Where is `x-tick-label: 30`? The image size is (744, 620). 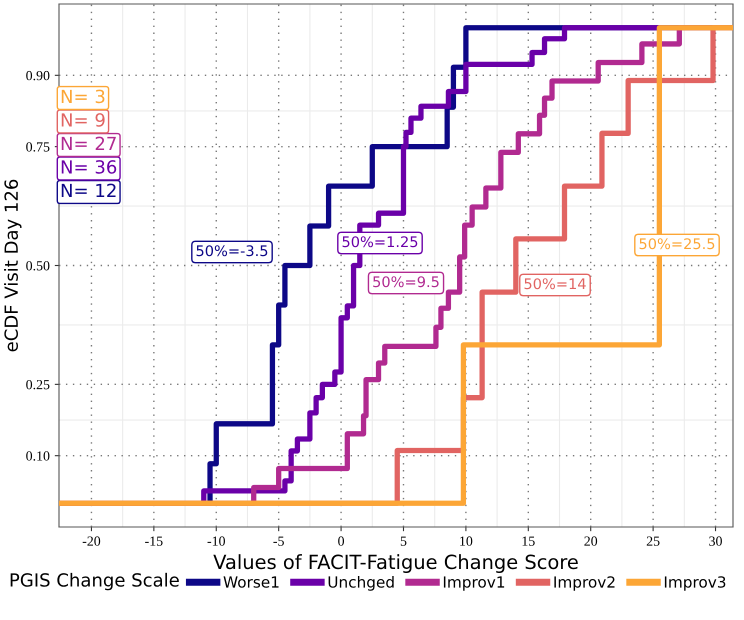
x-tick-label: 30 is located at coordinates (715, 541).